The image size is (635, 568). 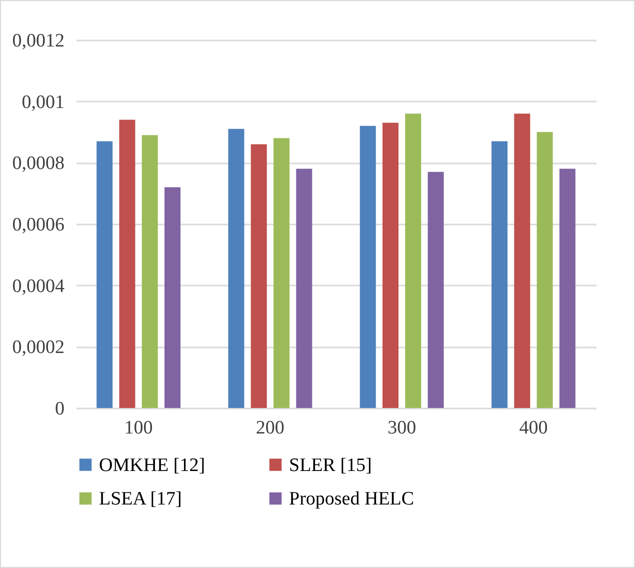 What do you see at coordinates (330, 465) in the screenshot?
I see `legend-label: SLER [15]` at bounding box center [330, 465].